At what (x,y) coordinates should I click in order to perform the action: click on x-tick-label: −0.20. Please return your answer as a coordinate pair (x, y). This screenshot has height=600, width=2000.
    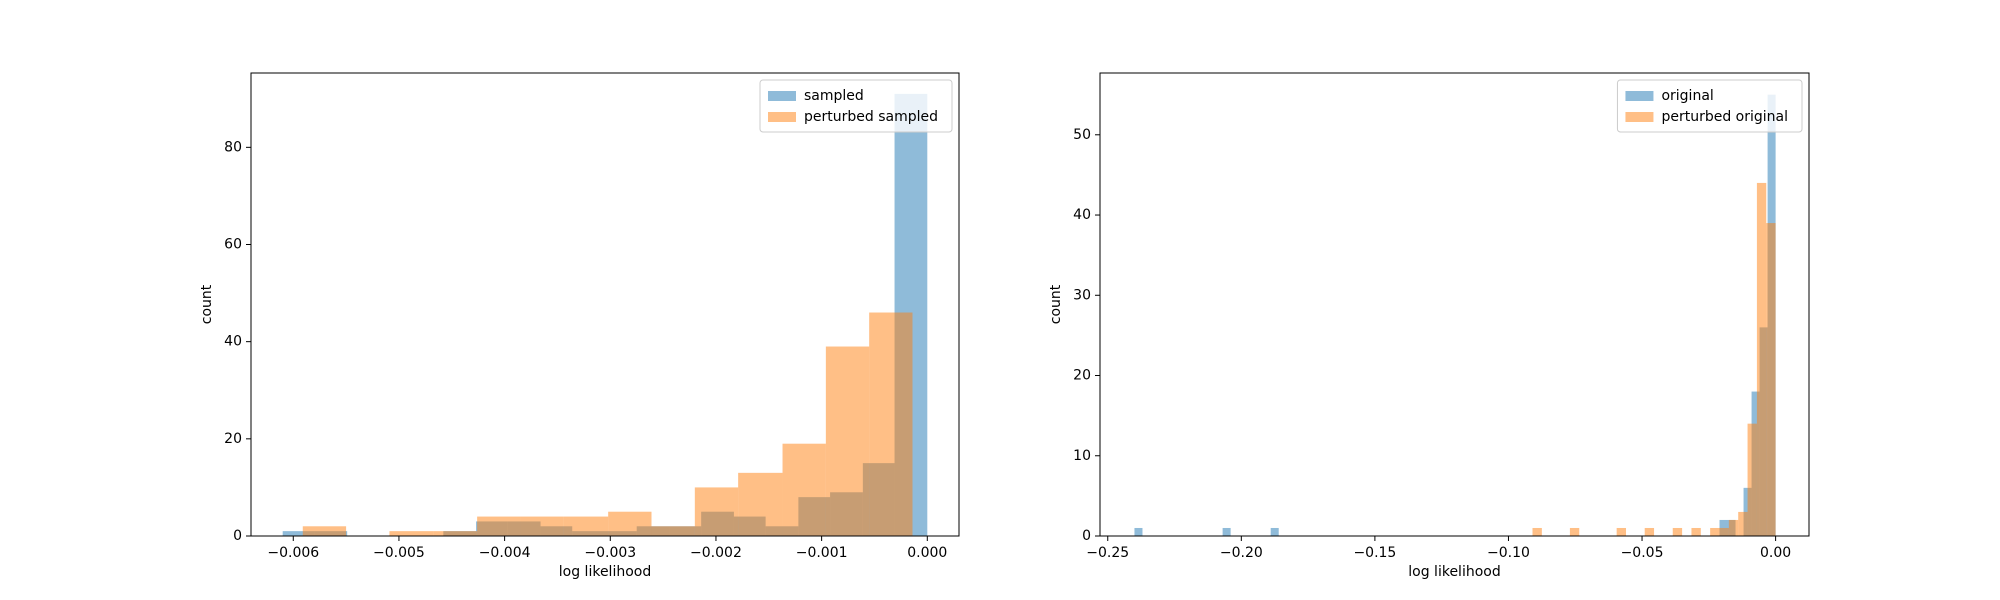
    Looking at the image, I should click on (1241, 553).